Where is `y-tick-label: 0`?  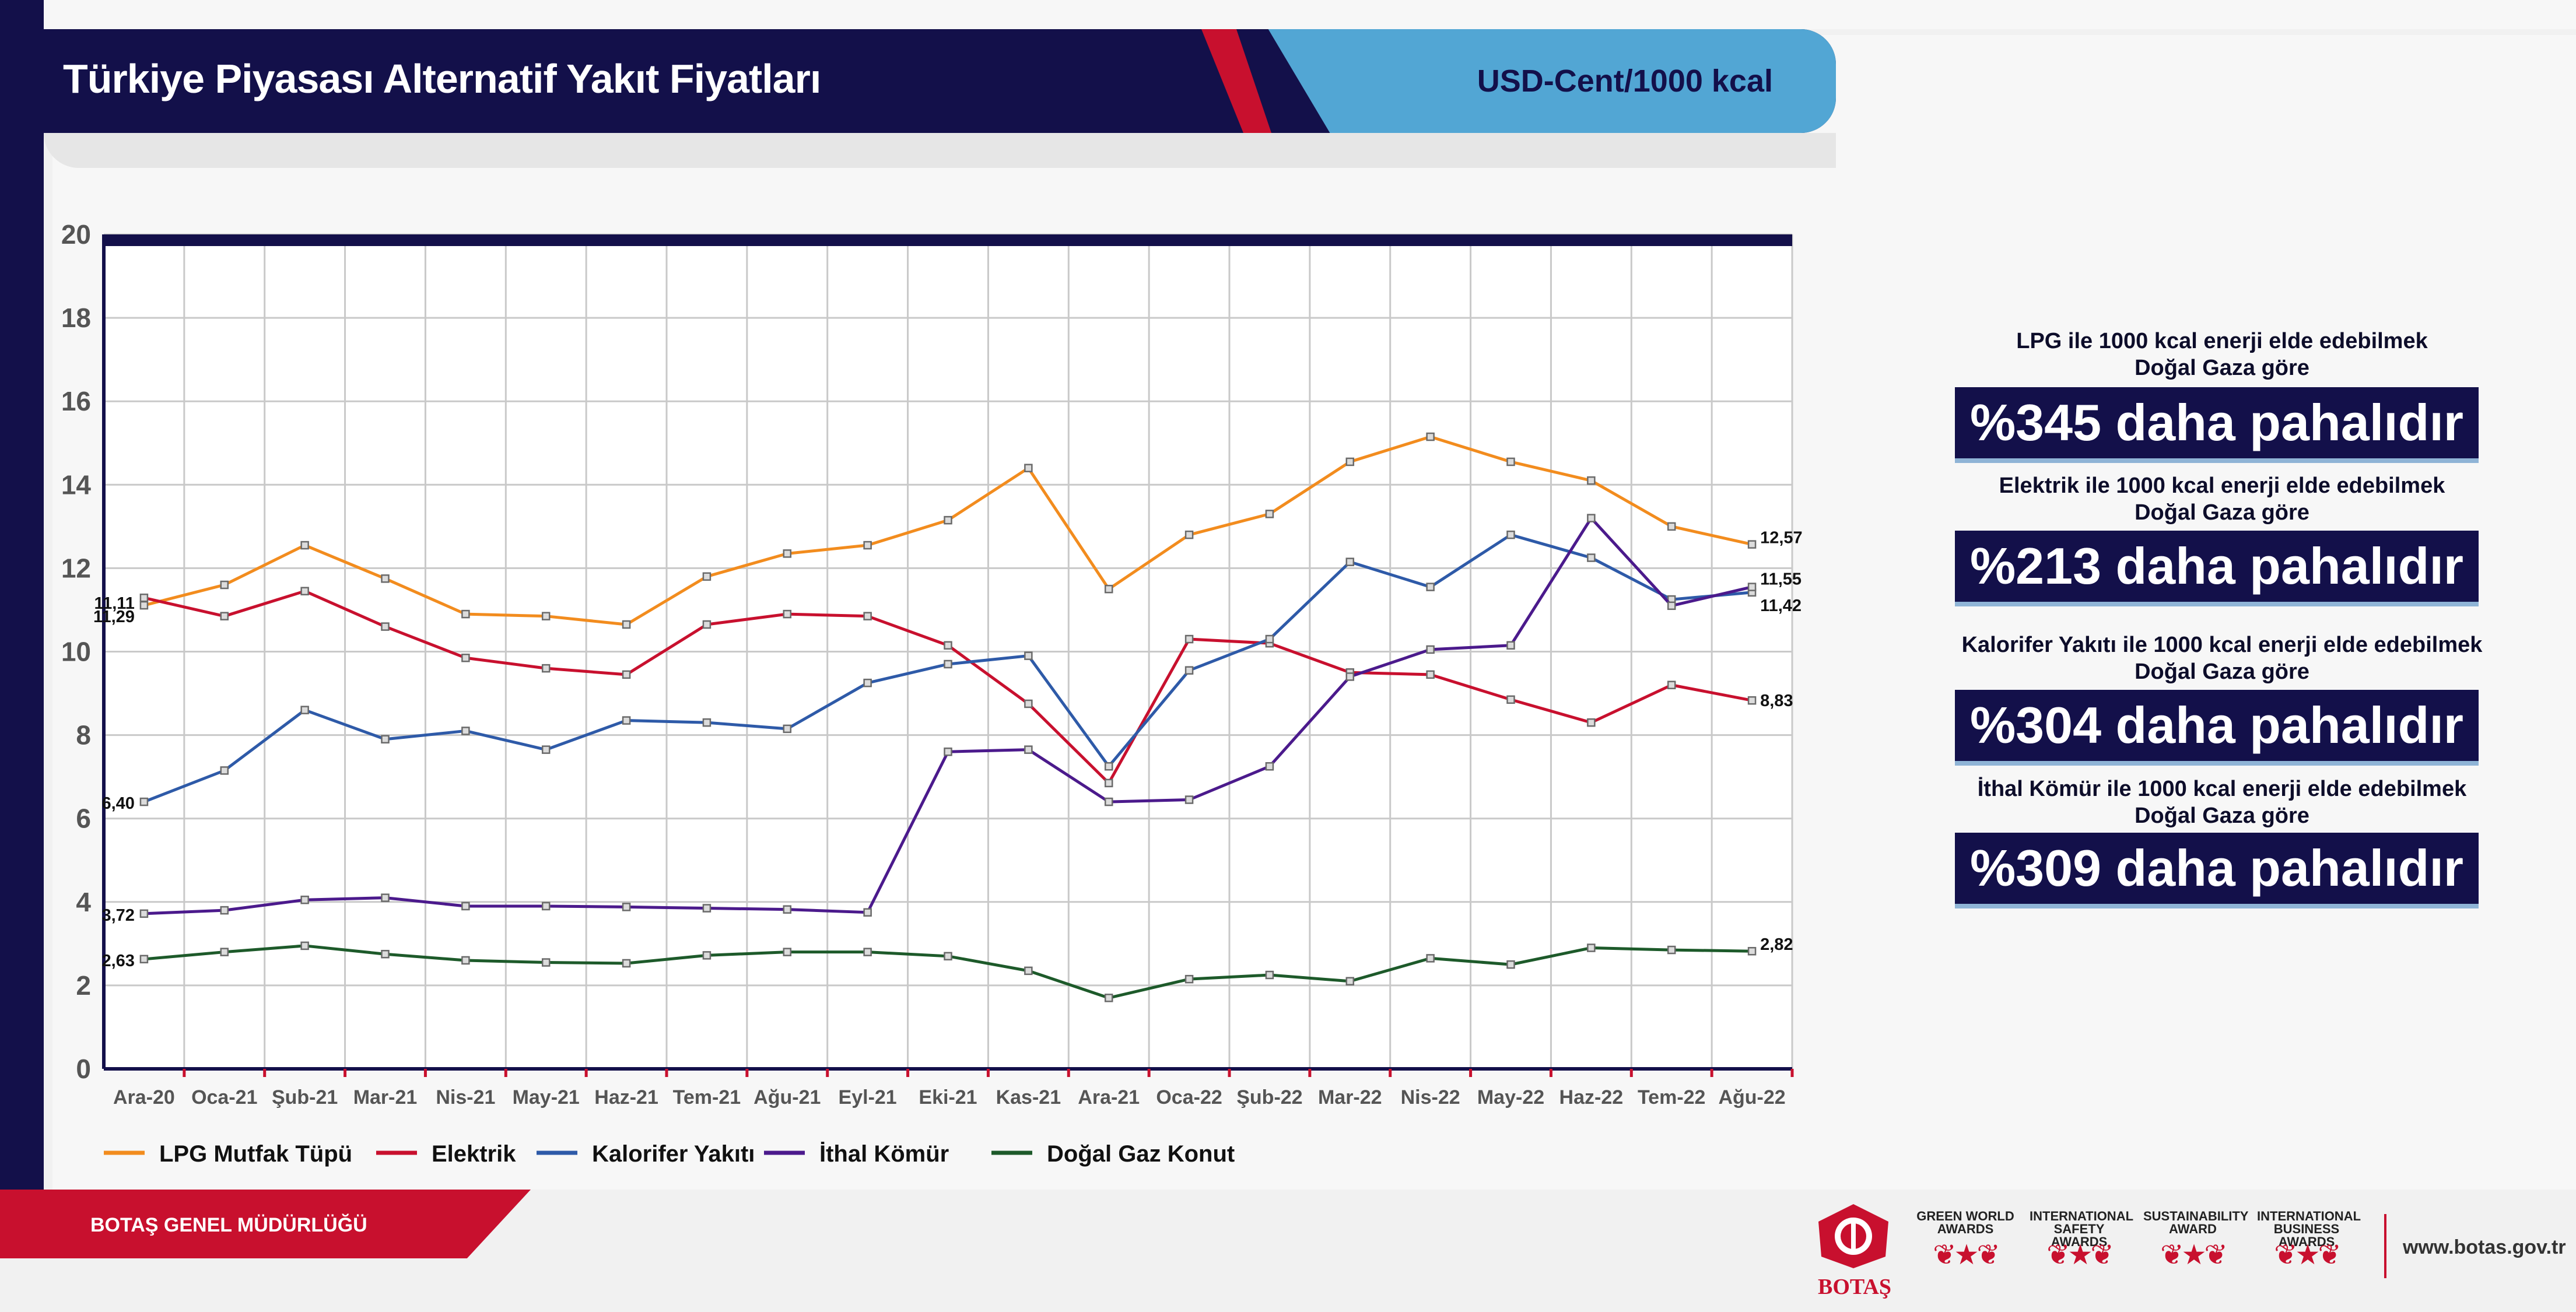
y-tick-label: 0 is located at coordinates (83, 1069).